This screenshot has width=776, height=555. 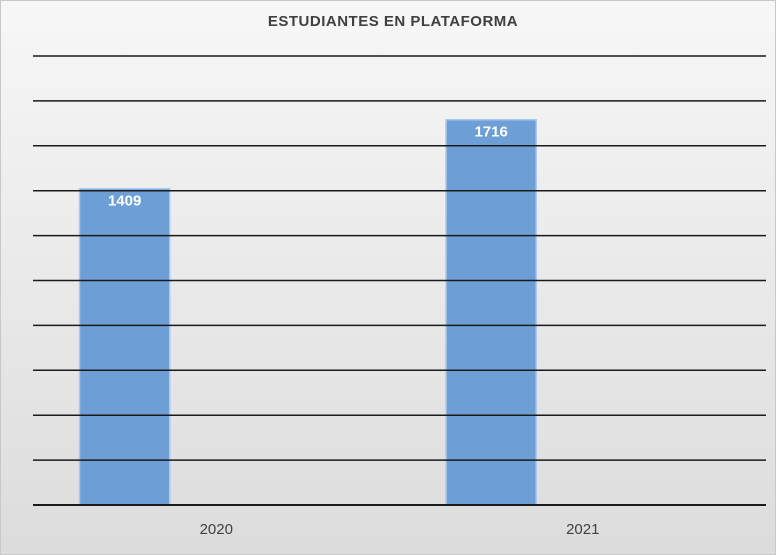 What do you see at coordinates (216, 529) in the screenshot?
I see `x-tick-label: 2020` at bounding box center [216, 529].